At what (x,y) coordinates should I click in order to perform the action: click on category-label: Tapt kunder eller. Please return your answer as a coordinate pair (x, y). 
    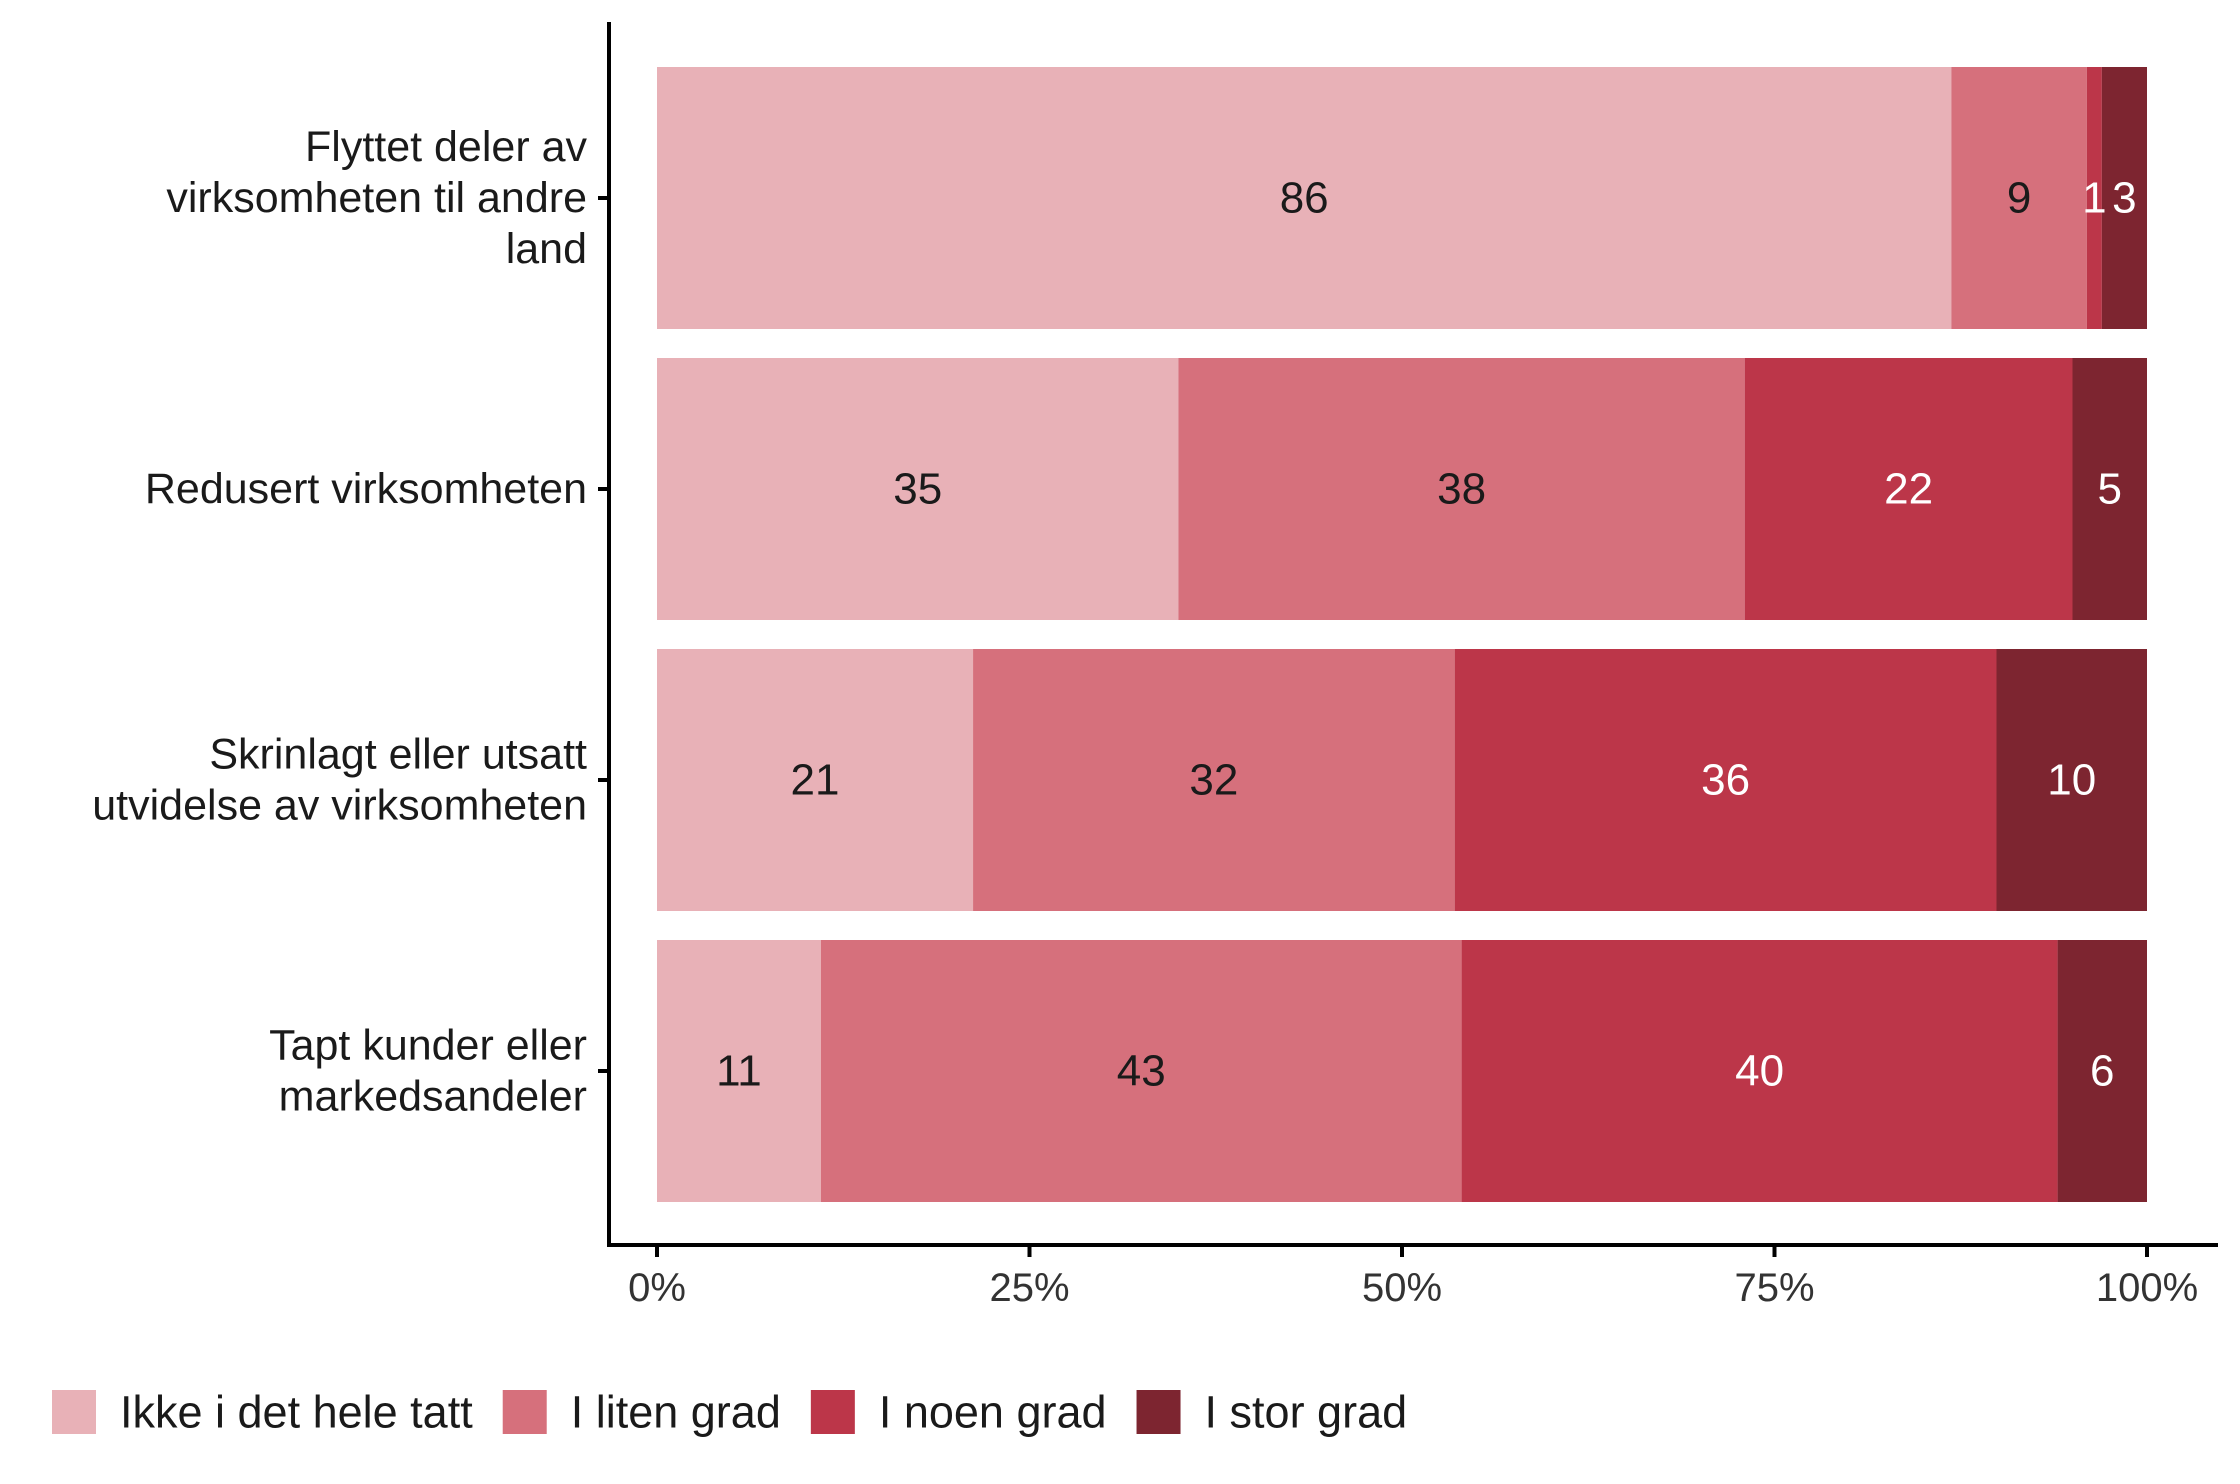
    Looking at the image, I should click on (428, 1046).